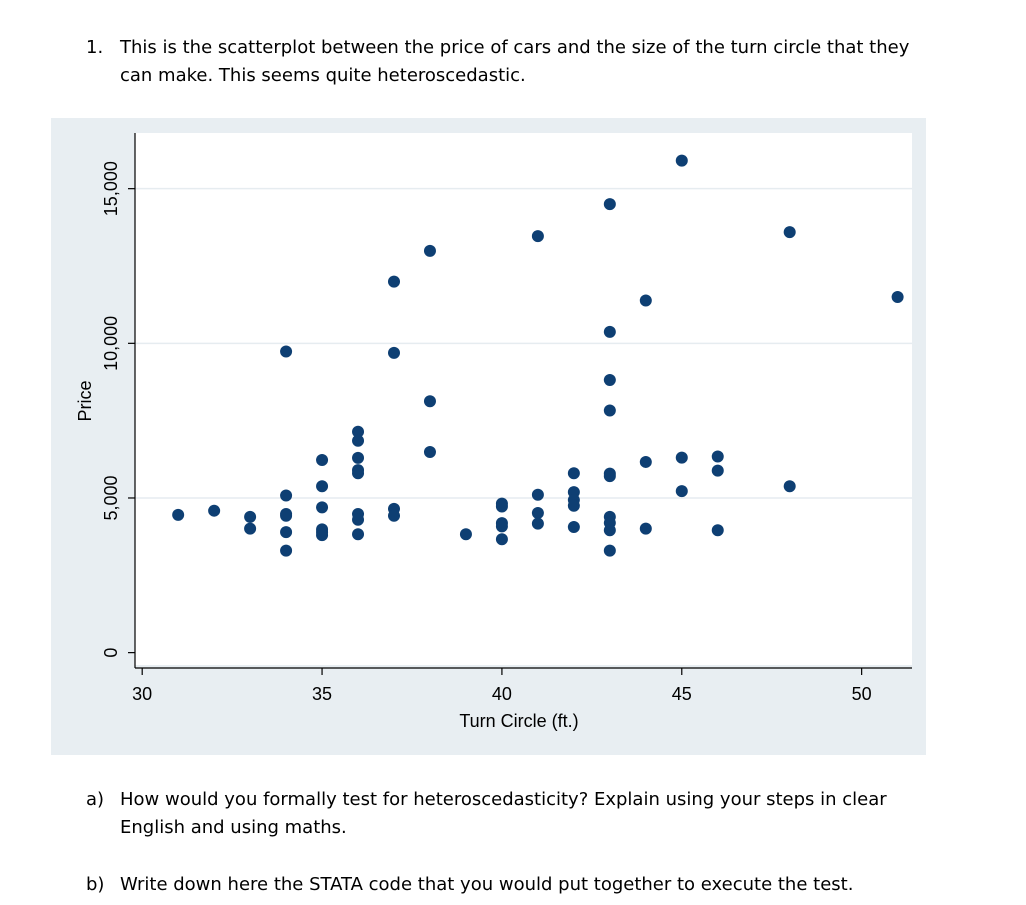 The image size is (1026, 905). I want to click on x-tick-label: 40, so click(502, 694).